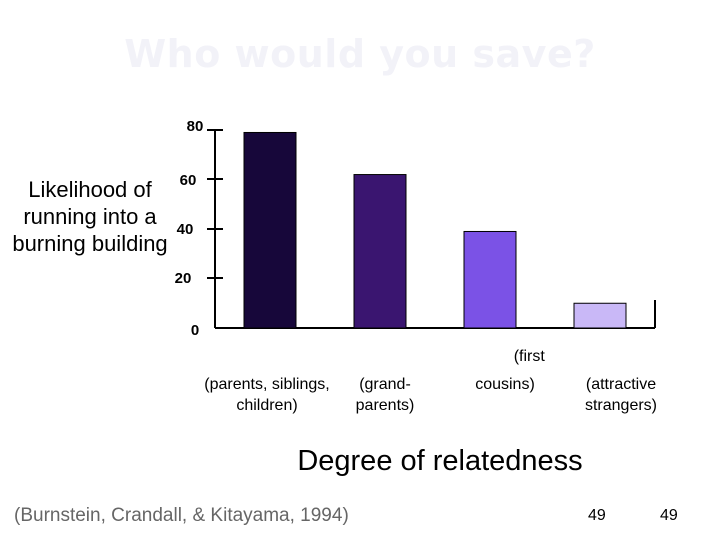  What do you see at coordinates (183, 278) in the screenshot?
I see `y-tick-label-20: 20` at bounding box center [183, 278].